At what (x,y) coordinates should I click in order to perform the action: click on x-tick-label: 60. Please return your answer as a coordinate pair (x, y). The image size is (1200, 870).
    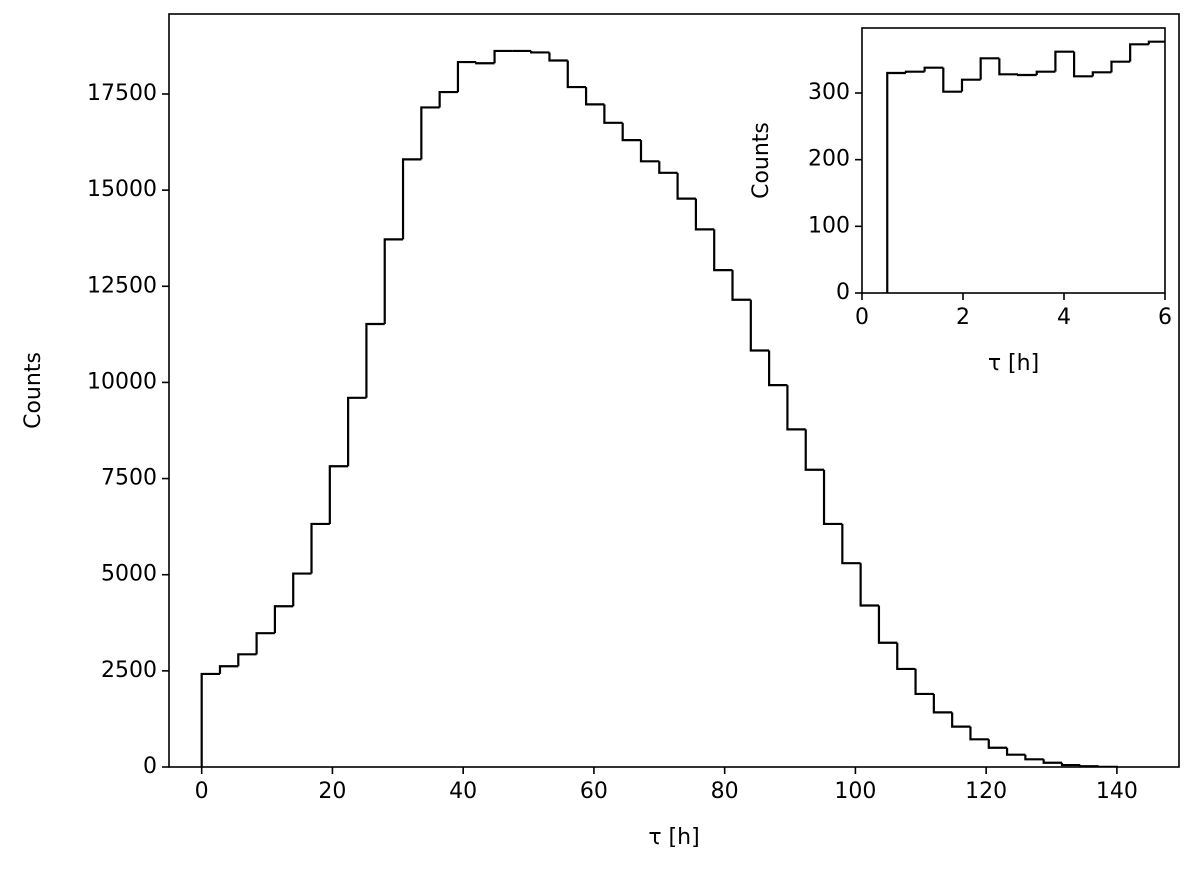
    Looking at the image, I should click on (594, 791).